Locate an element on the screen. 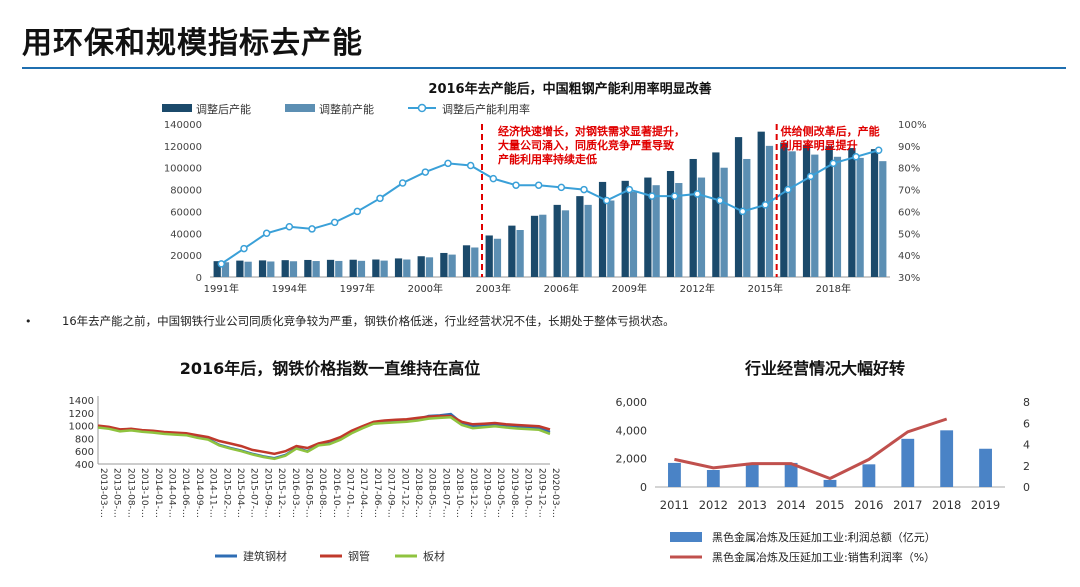 This screenshot has width=1080, height=587. y-right-tick-label: 8 is located at coordinates (1026, 402).